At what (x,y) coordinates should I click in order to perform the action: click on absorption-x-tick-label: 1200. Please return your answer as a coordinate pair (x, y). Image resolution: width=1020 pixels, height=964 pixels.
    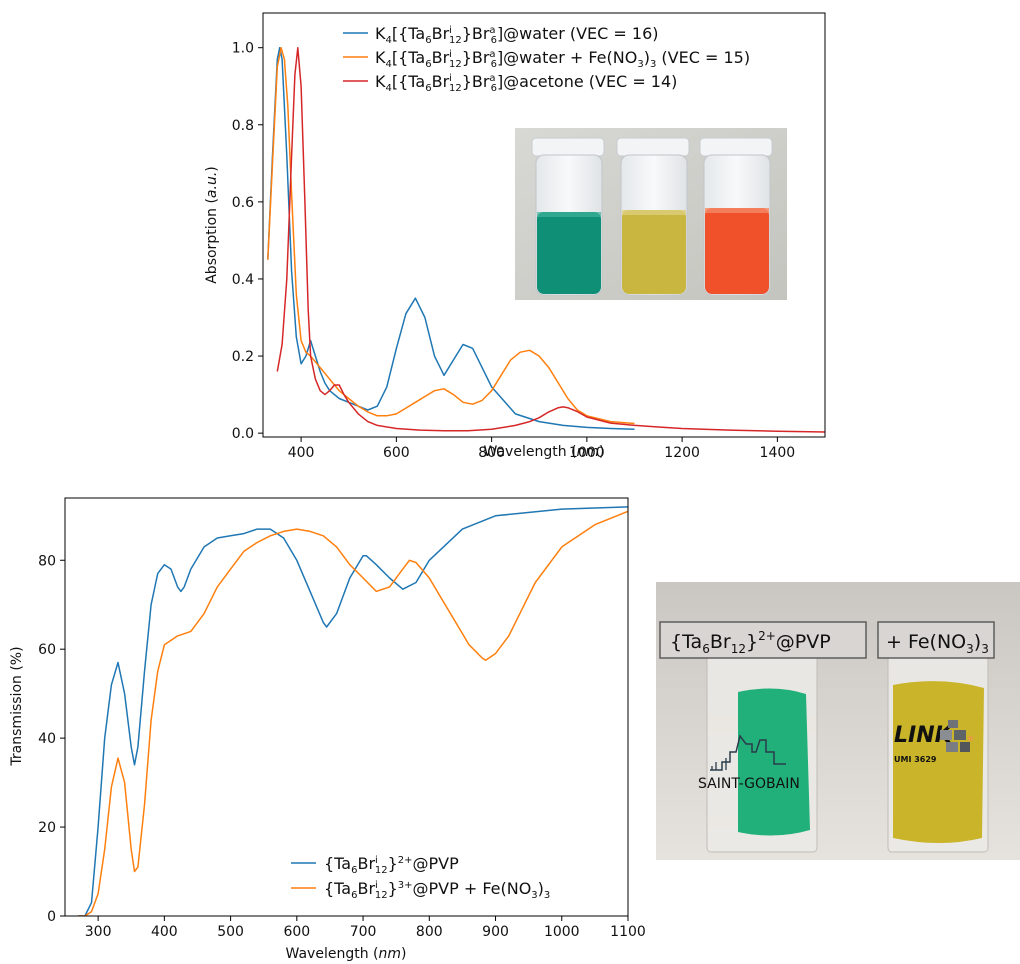
    Looking at the image, I should click on (682, 453).